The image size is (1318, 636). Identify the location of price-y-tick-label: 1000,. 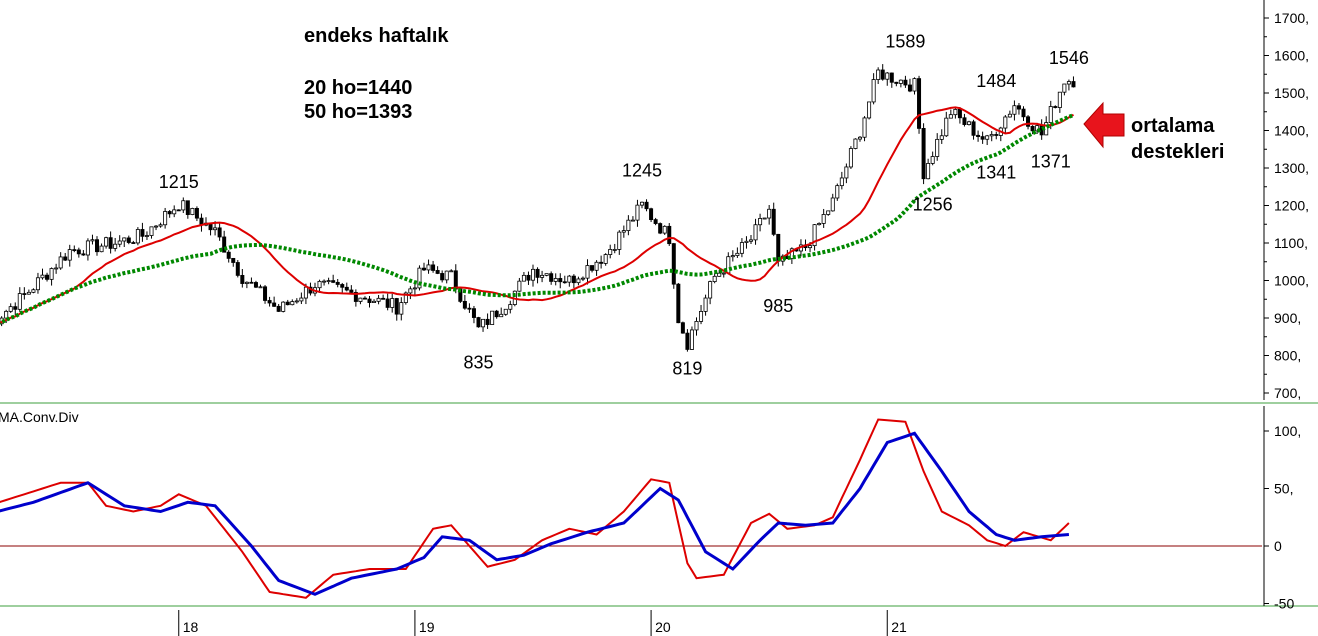
(1291, 281).